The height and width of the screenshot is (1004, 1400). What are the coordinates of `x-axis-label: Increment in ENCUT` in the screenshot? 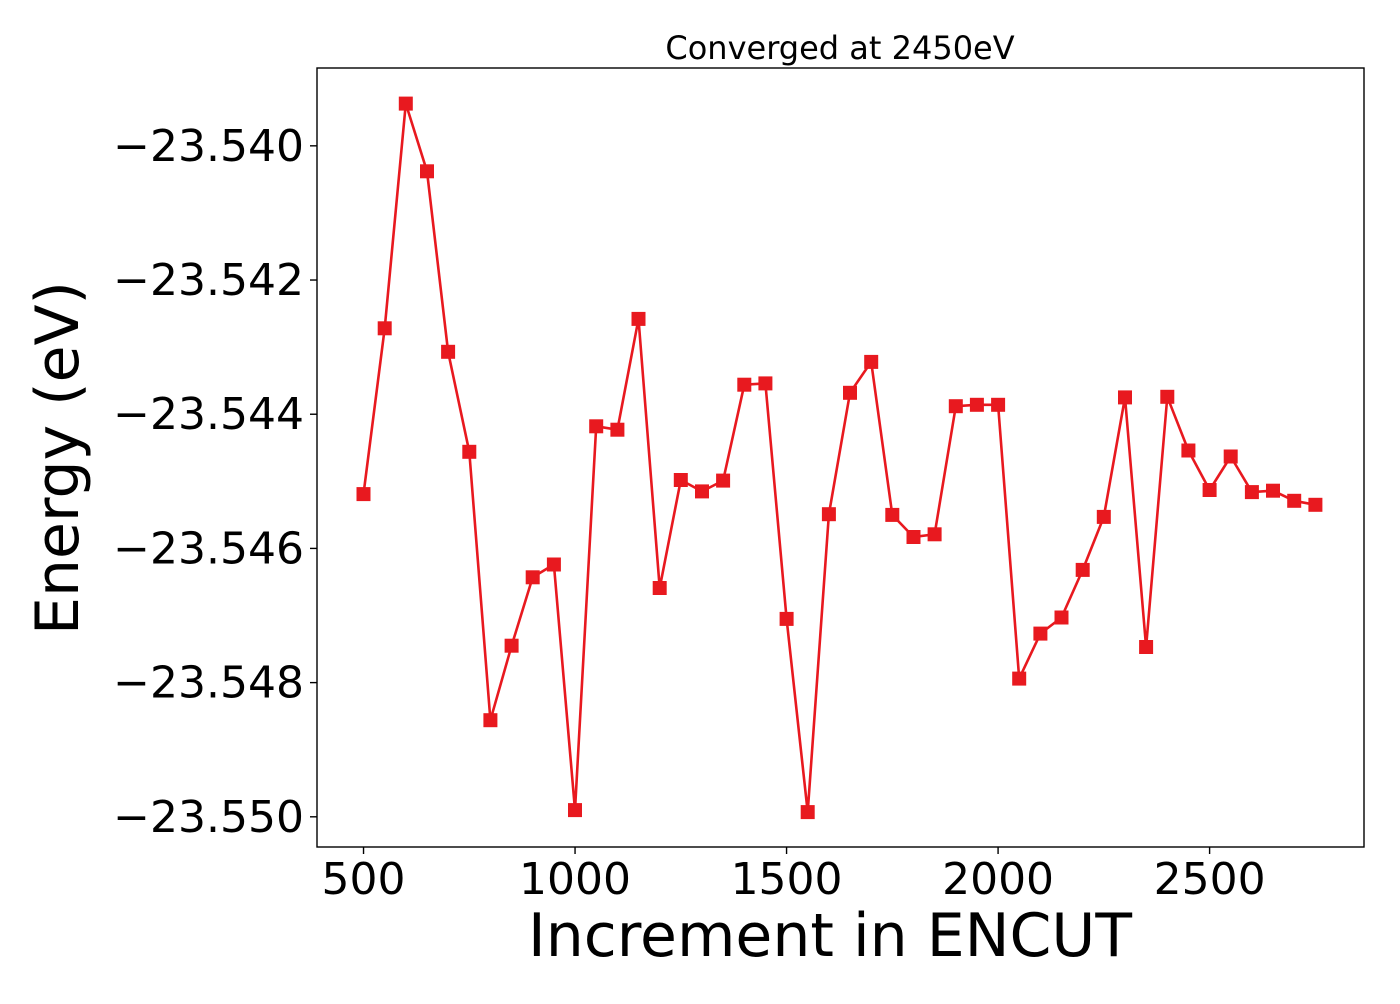 It's located at (830, 936).